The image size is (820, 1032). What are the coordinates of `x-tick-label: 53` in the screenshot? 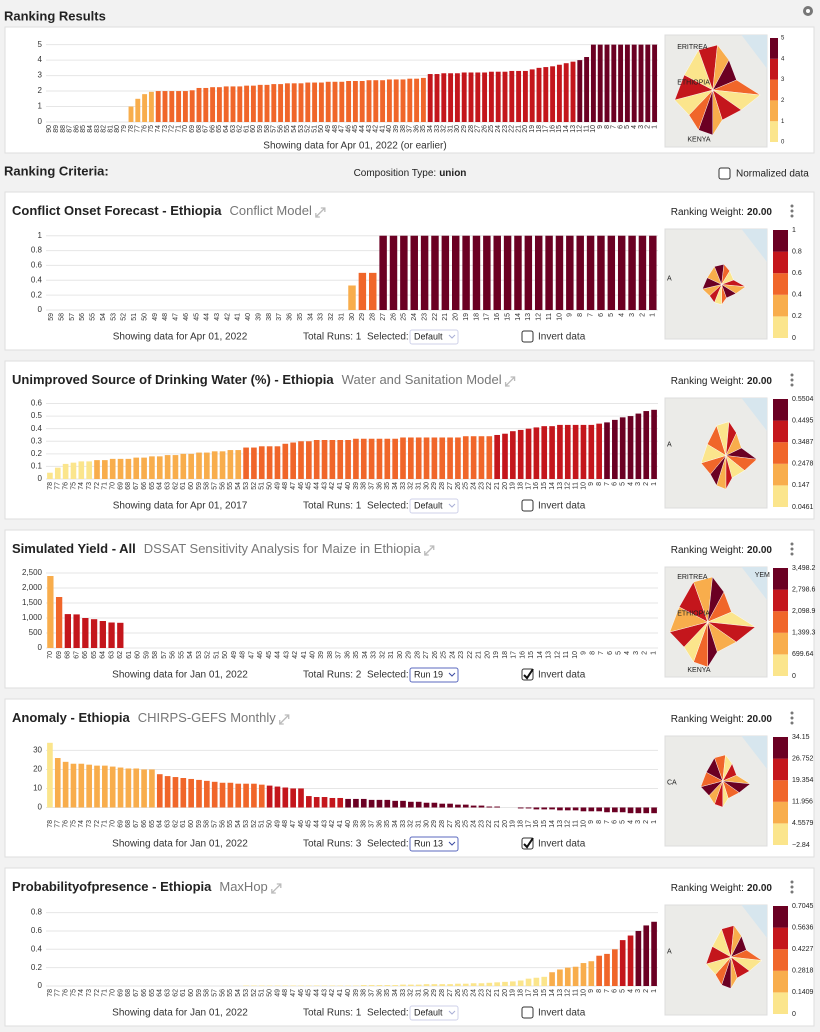 It's located at (199, 655).